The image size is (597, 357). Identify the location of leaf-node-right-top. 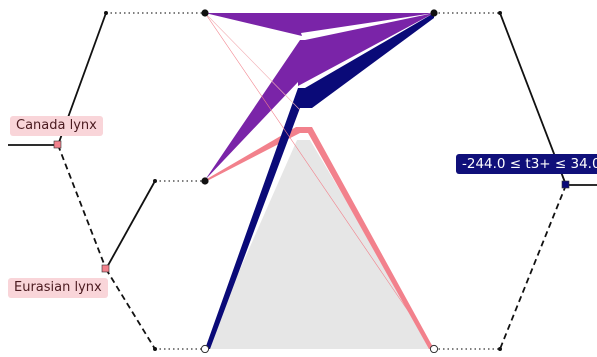
(434, 13).